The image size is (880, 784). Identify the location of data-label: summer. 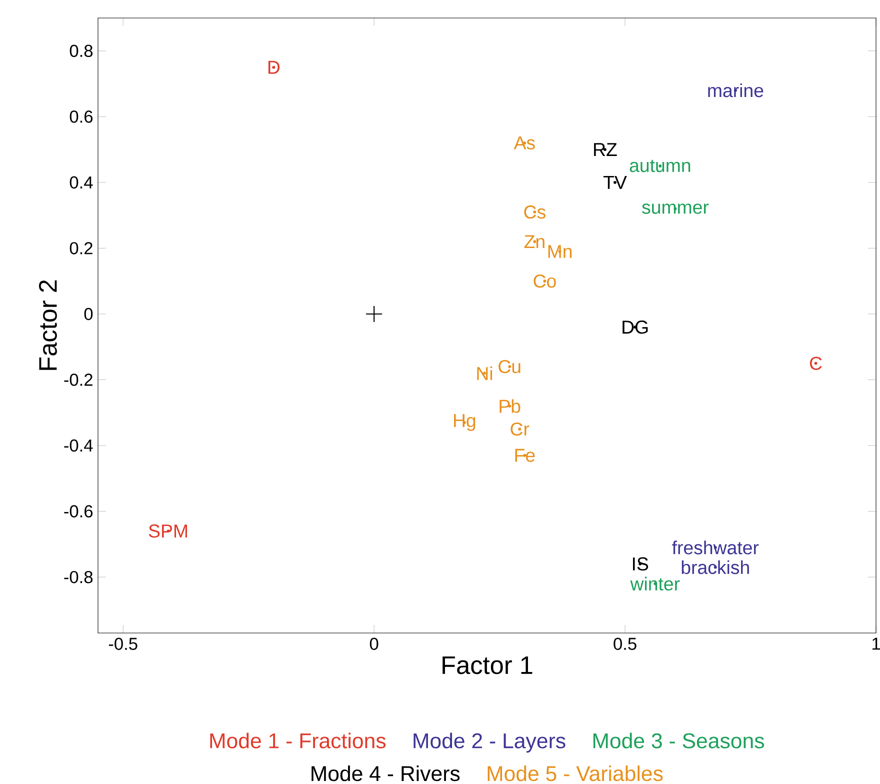
(675, 209).